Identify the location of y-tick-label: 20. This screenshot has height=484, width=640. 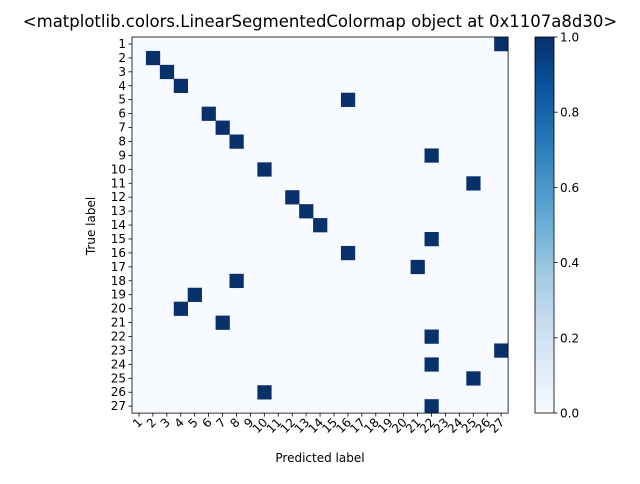
(118, 309).